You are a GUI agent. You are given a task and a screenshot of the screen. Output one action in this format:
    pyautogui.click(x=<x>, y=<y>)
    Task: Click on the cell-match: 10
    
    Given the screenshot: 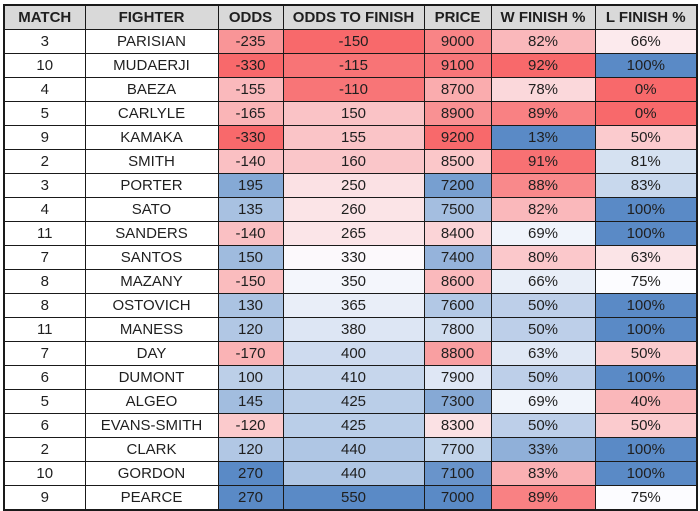 What is the action you would take?
    pyautogui.click(x=44, y=65)
    